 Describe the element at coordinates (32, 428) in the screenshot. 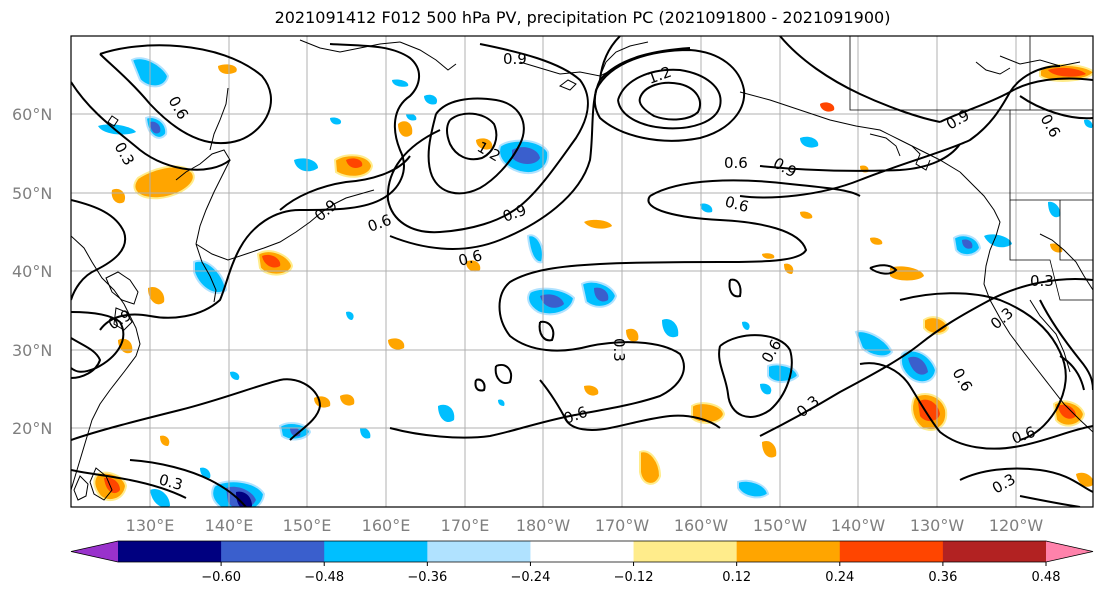

I see `lat-label: 20°N` at that location.